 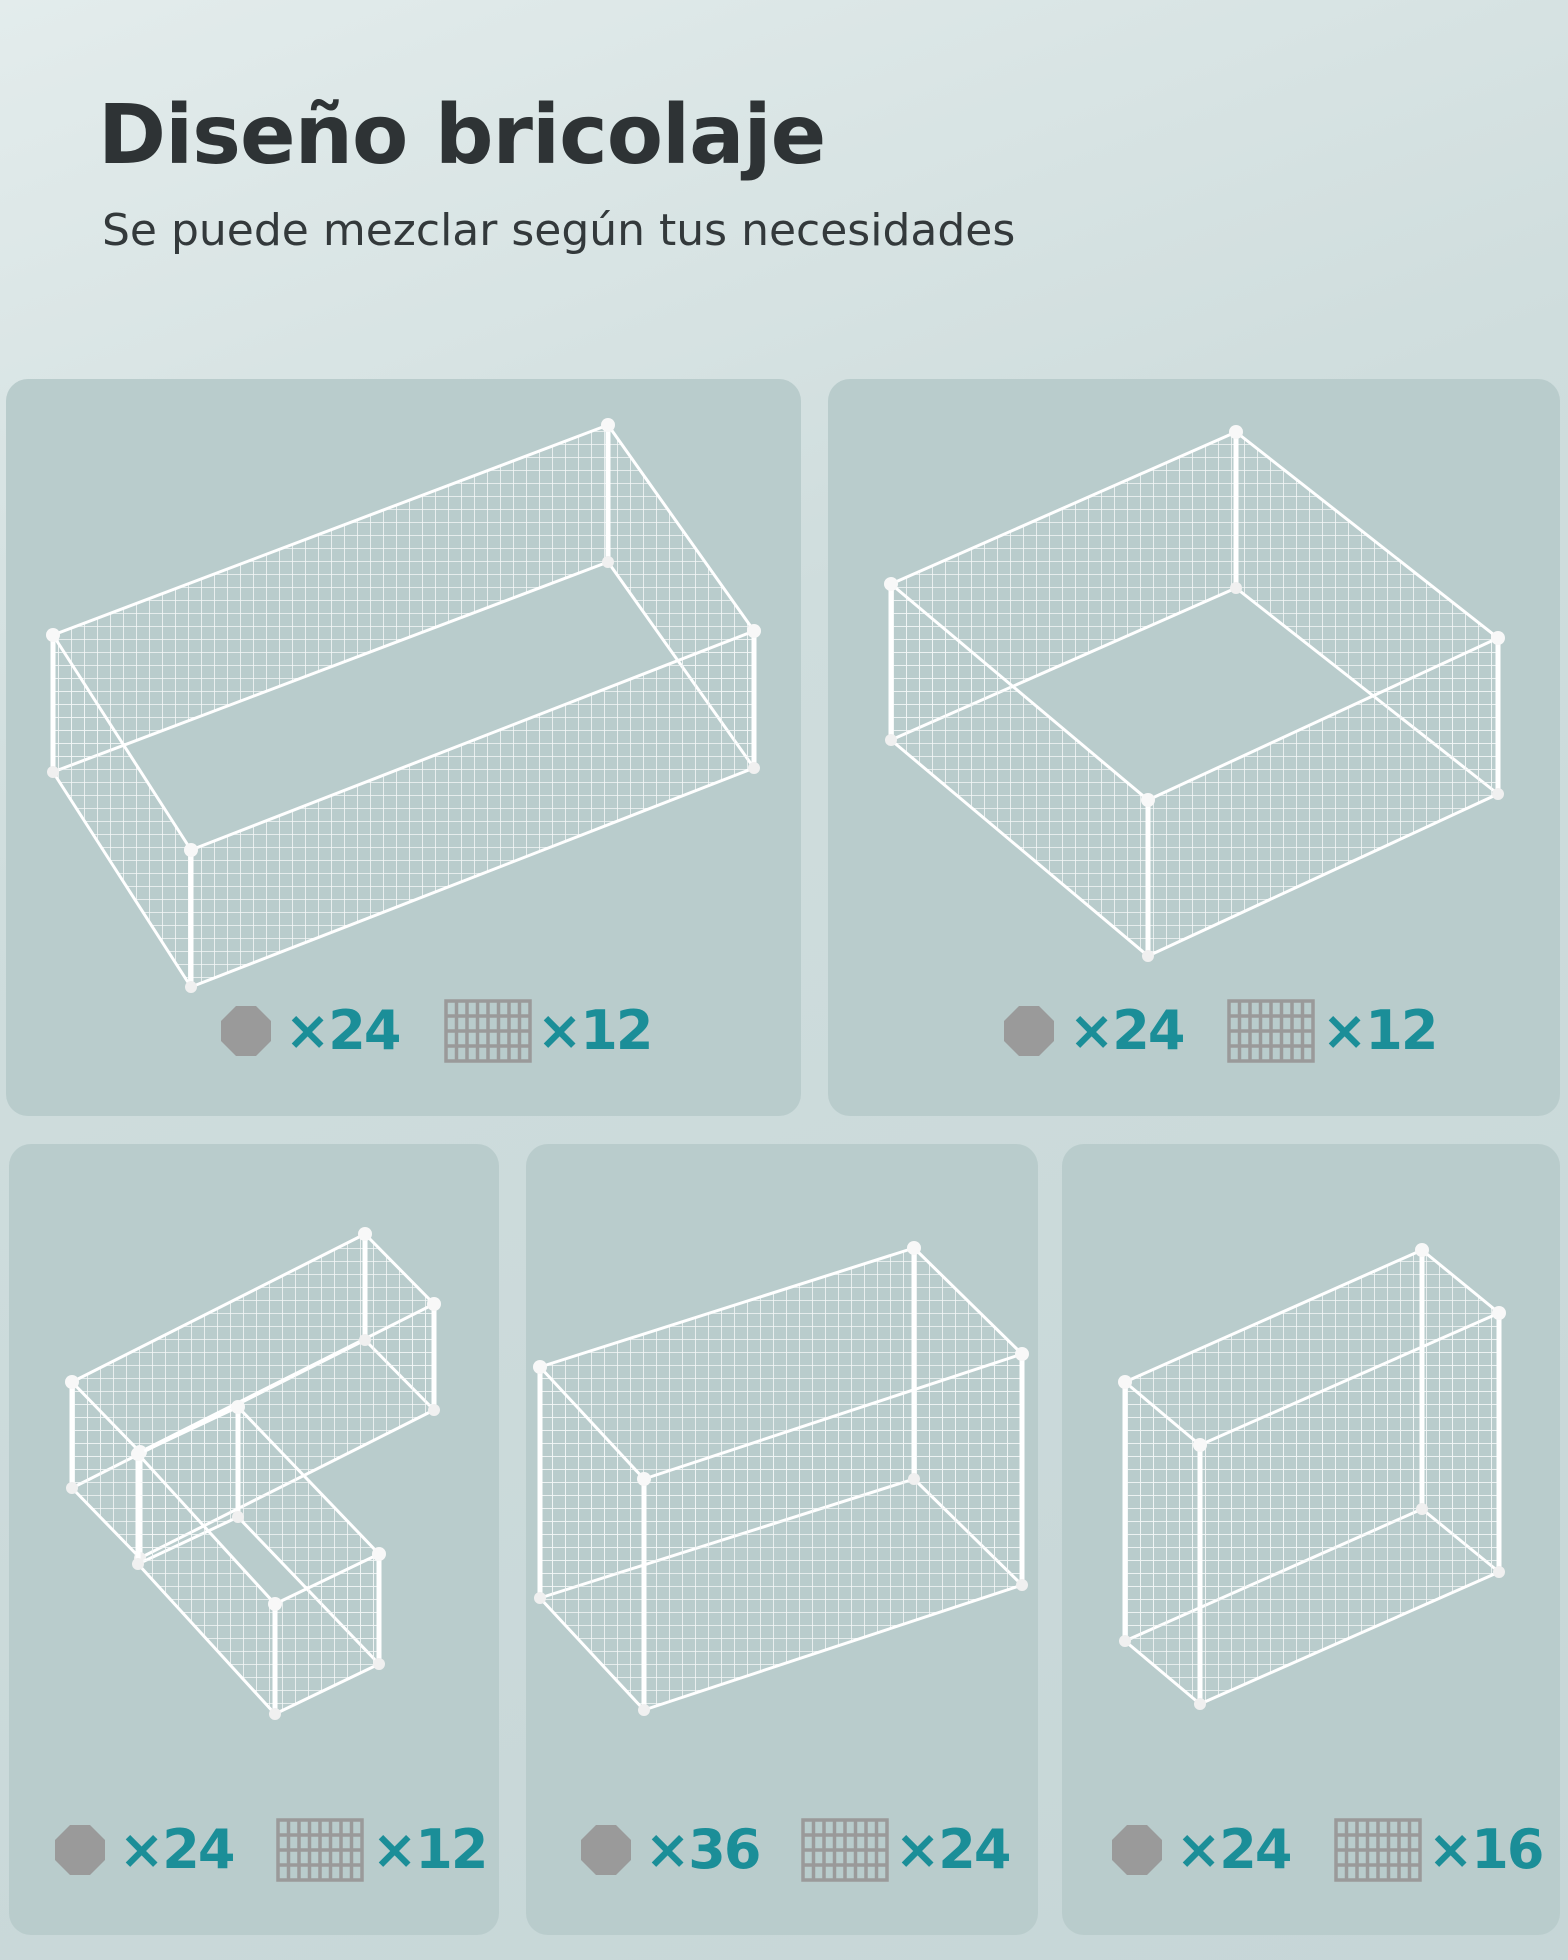 I want to click on layout-card: ×24 ×12, so click(x=254, y=1539).